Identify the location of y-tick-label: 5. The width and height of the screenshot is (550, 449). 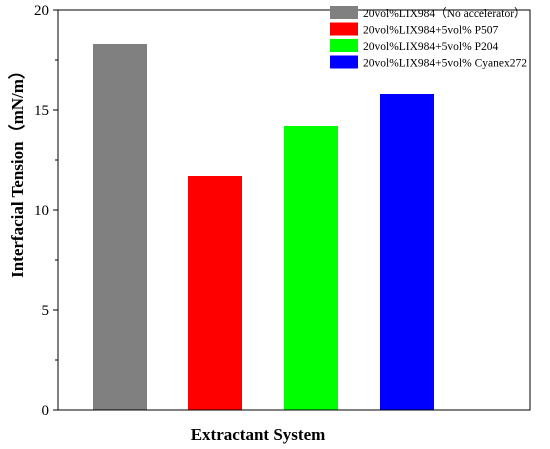
(46, 311).